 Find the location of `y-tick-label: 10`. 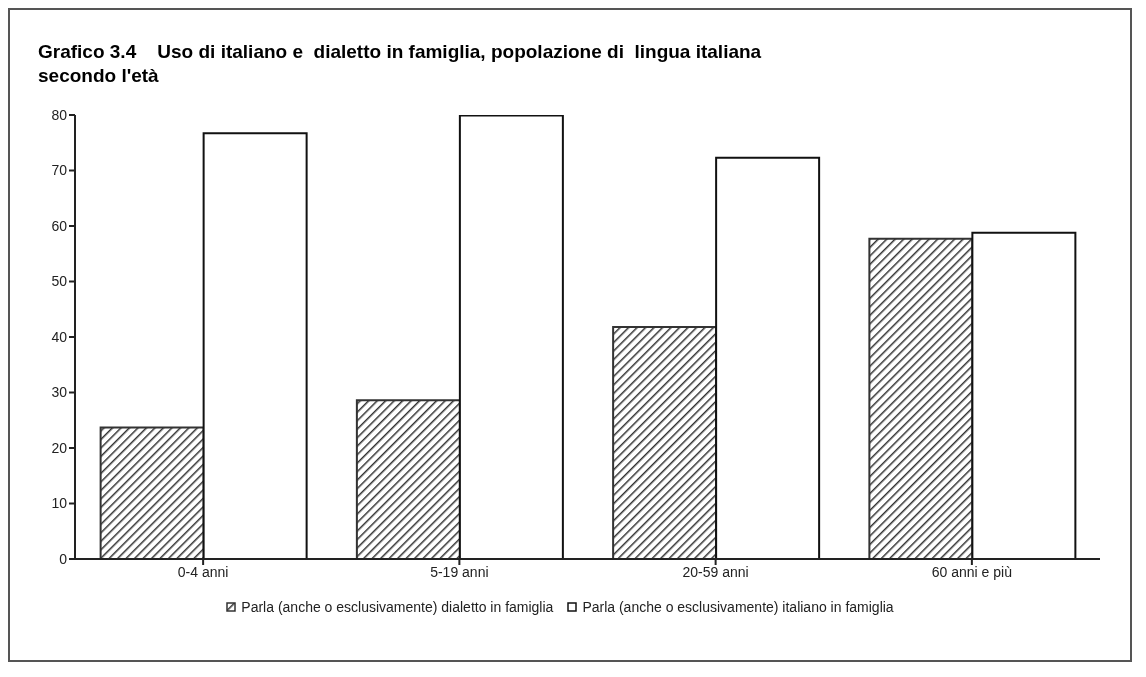

y-tick-label: 10 is located at coordinates (59, 503).